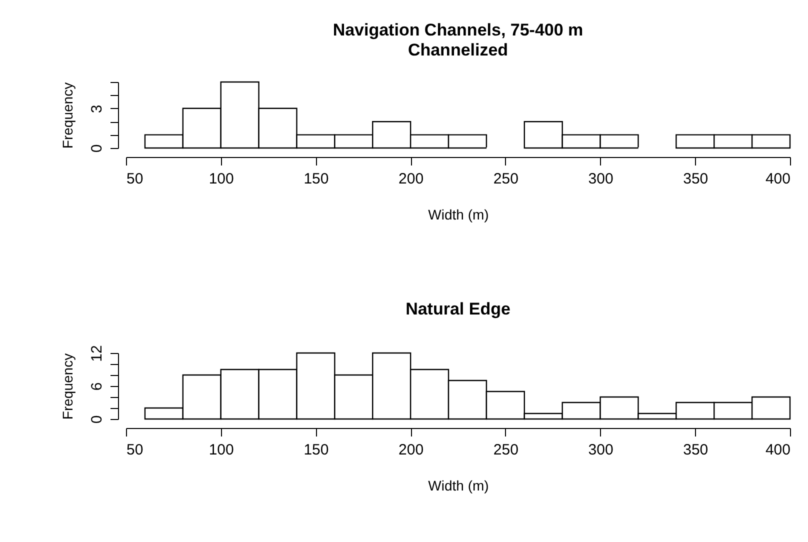 This screenshot has width=808, height=542. What do you see at coordinates (97, 109) in the screenshot?
I see `y-tick-label: 3` at bounding box center [97, 109].